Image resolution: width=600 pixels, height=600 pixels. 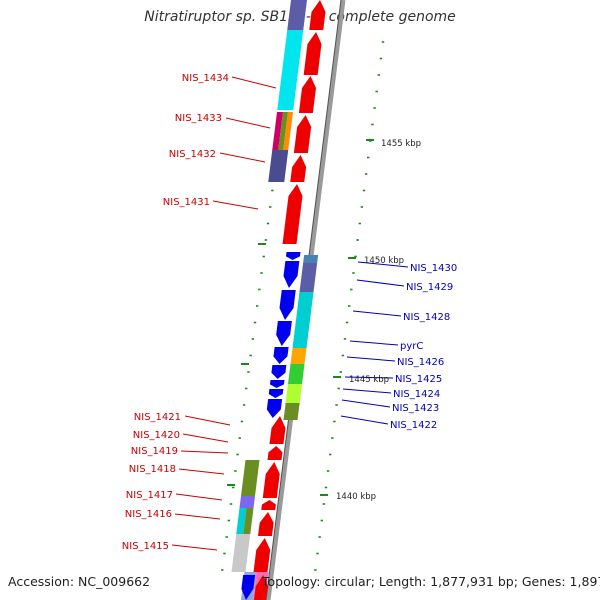 I want to click on gene-label-nis-1425: NIS_1425, so click(x=418, y=379).